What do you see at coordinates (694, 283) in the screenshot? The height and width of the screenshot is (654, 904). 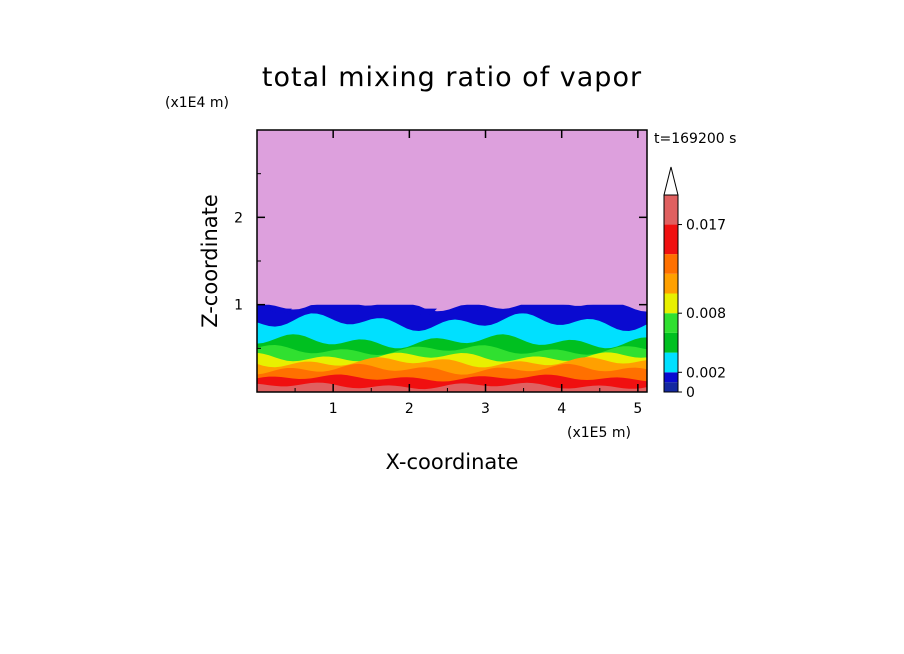 I see `colorbar: 0 0.002 0.008 0.017` at bounding box center [694, 283].